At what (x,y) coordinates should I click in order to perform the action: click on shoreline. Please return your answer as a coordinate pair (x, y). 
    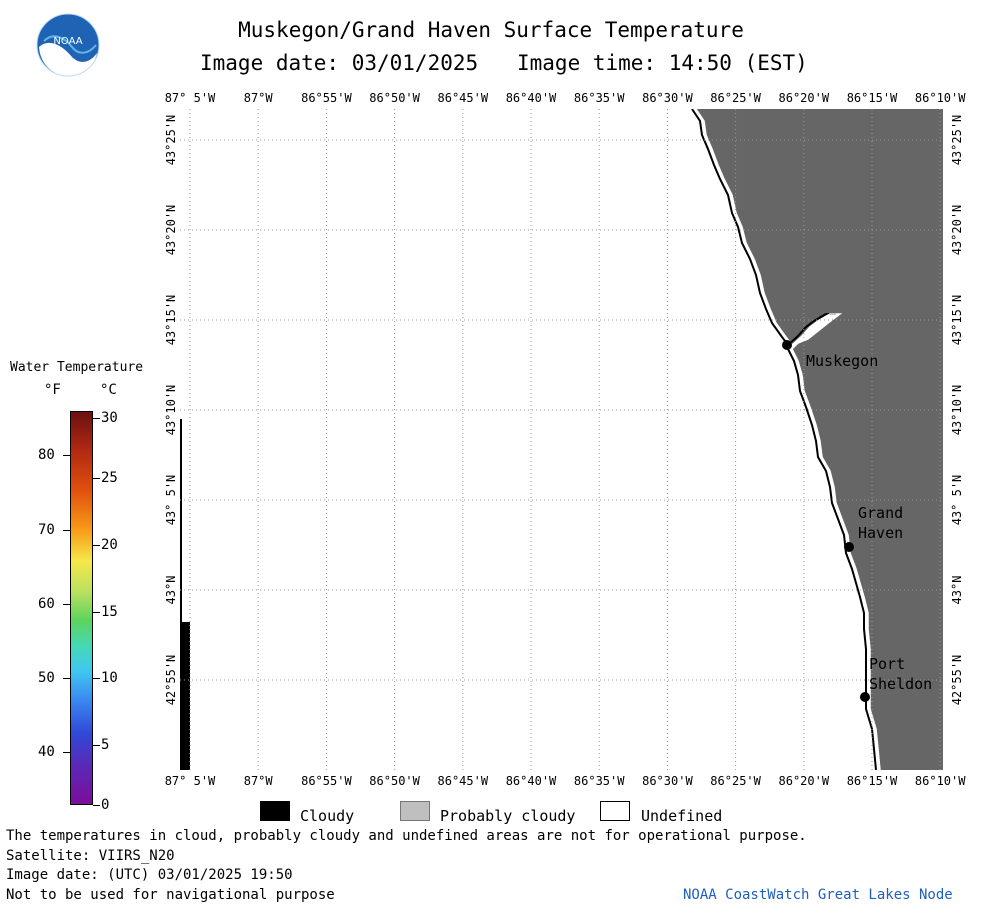
    Looking at the image, I should click on (763, 228).